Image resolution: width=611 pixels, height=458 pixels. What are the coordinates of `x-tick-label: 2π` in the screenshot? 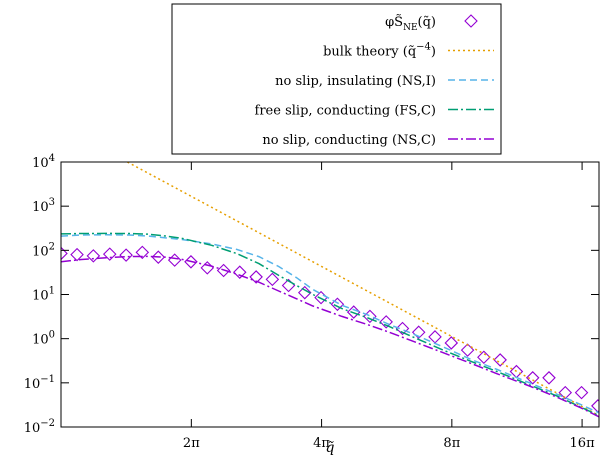 It's located at (191, 443).